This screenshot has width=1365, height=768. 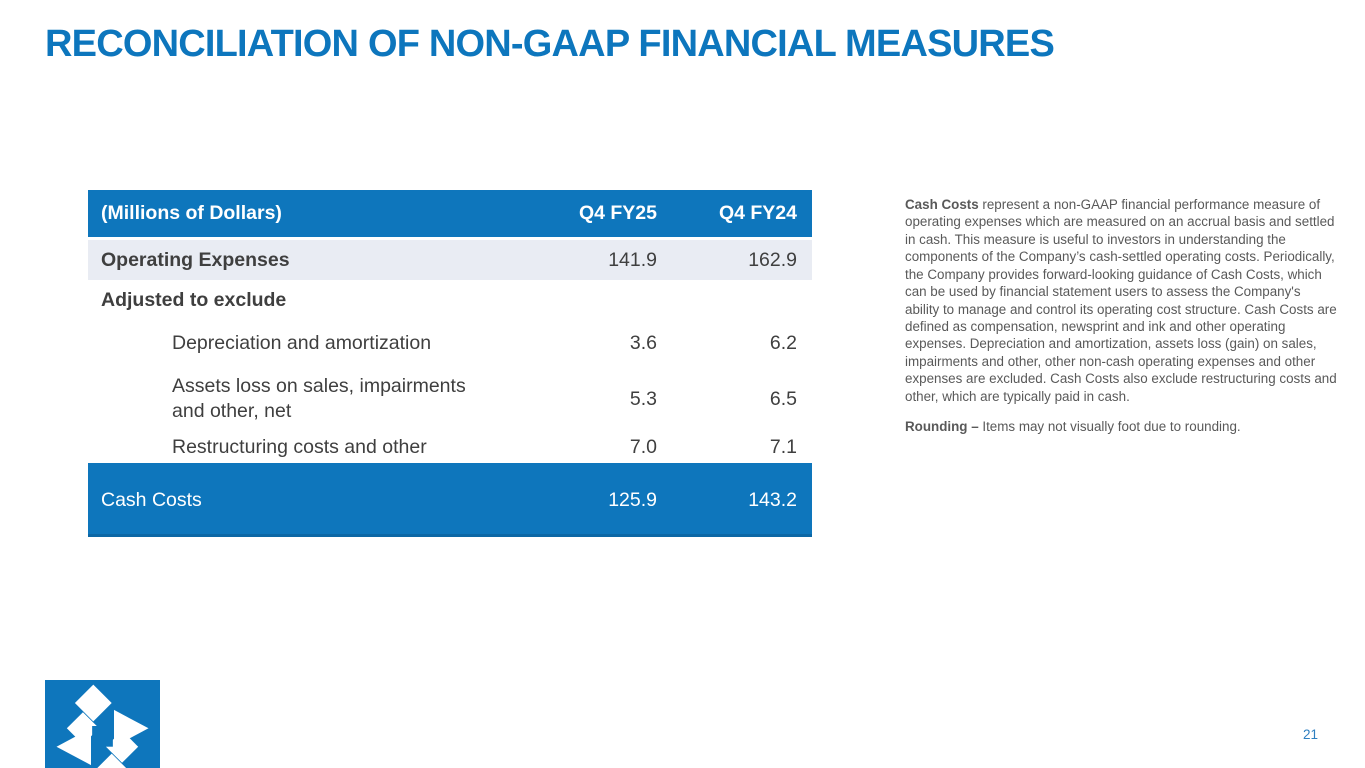 I want to click on company-logo-icon, so click(x=102, y=724).